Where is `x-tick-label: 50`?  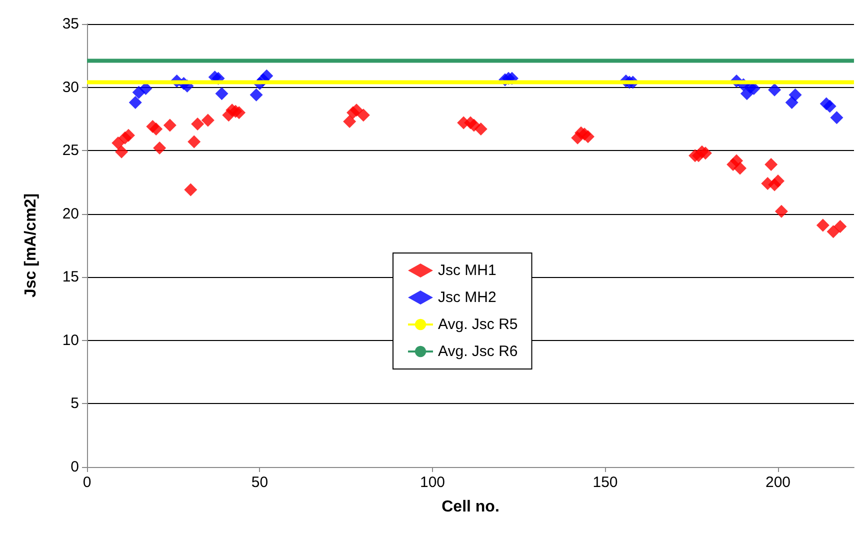
x-tick-label: 50 is located at coordinates (259, 482).